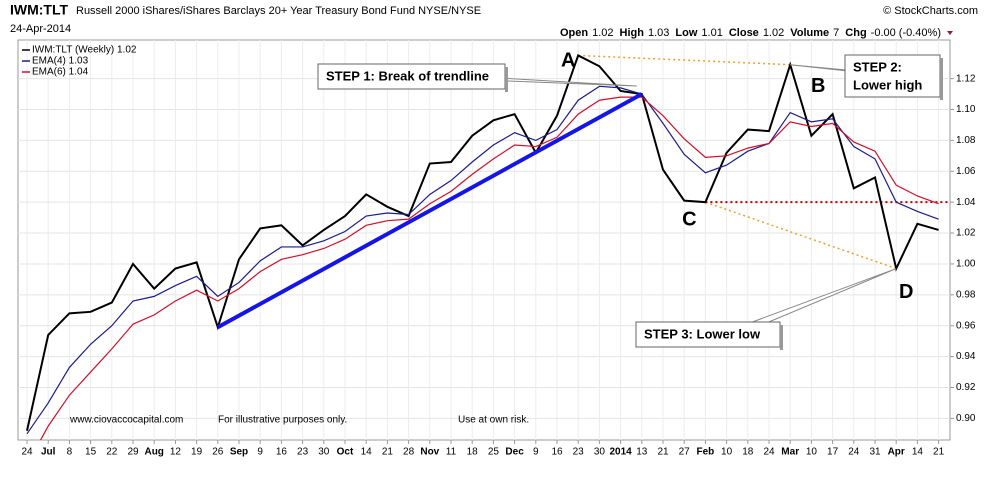 The image size is (990, 485). Describe the element at coordinates (197, 452) in the screenshot. I see `x-tick-label: 19` at that location.